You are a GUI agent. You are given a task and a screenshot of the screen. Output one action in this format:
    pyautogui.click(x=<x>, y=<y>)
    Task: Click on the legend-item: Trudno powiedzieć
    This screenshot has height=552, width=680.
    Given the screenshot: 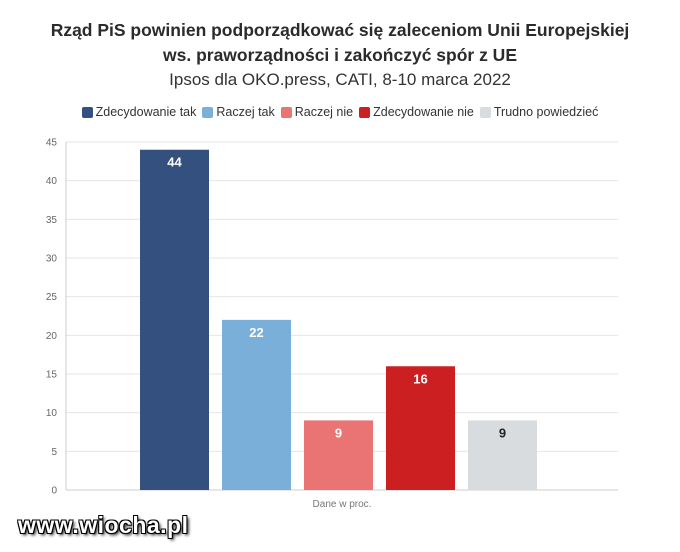 What is the action you would take?
    pyautogui.click(x=539, y=112)
    